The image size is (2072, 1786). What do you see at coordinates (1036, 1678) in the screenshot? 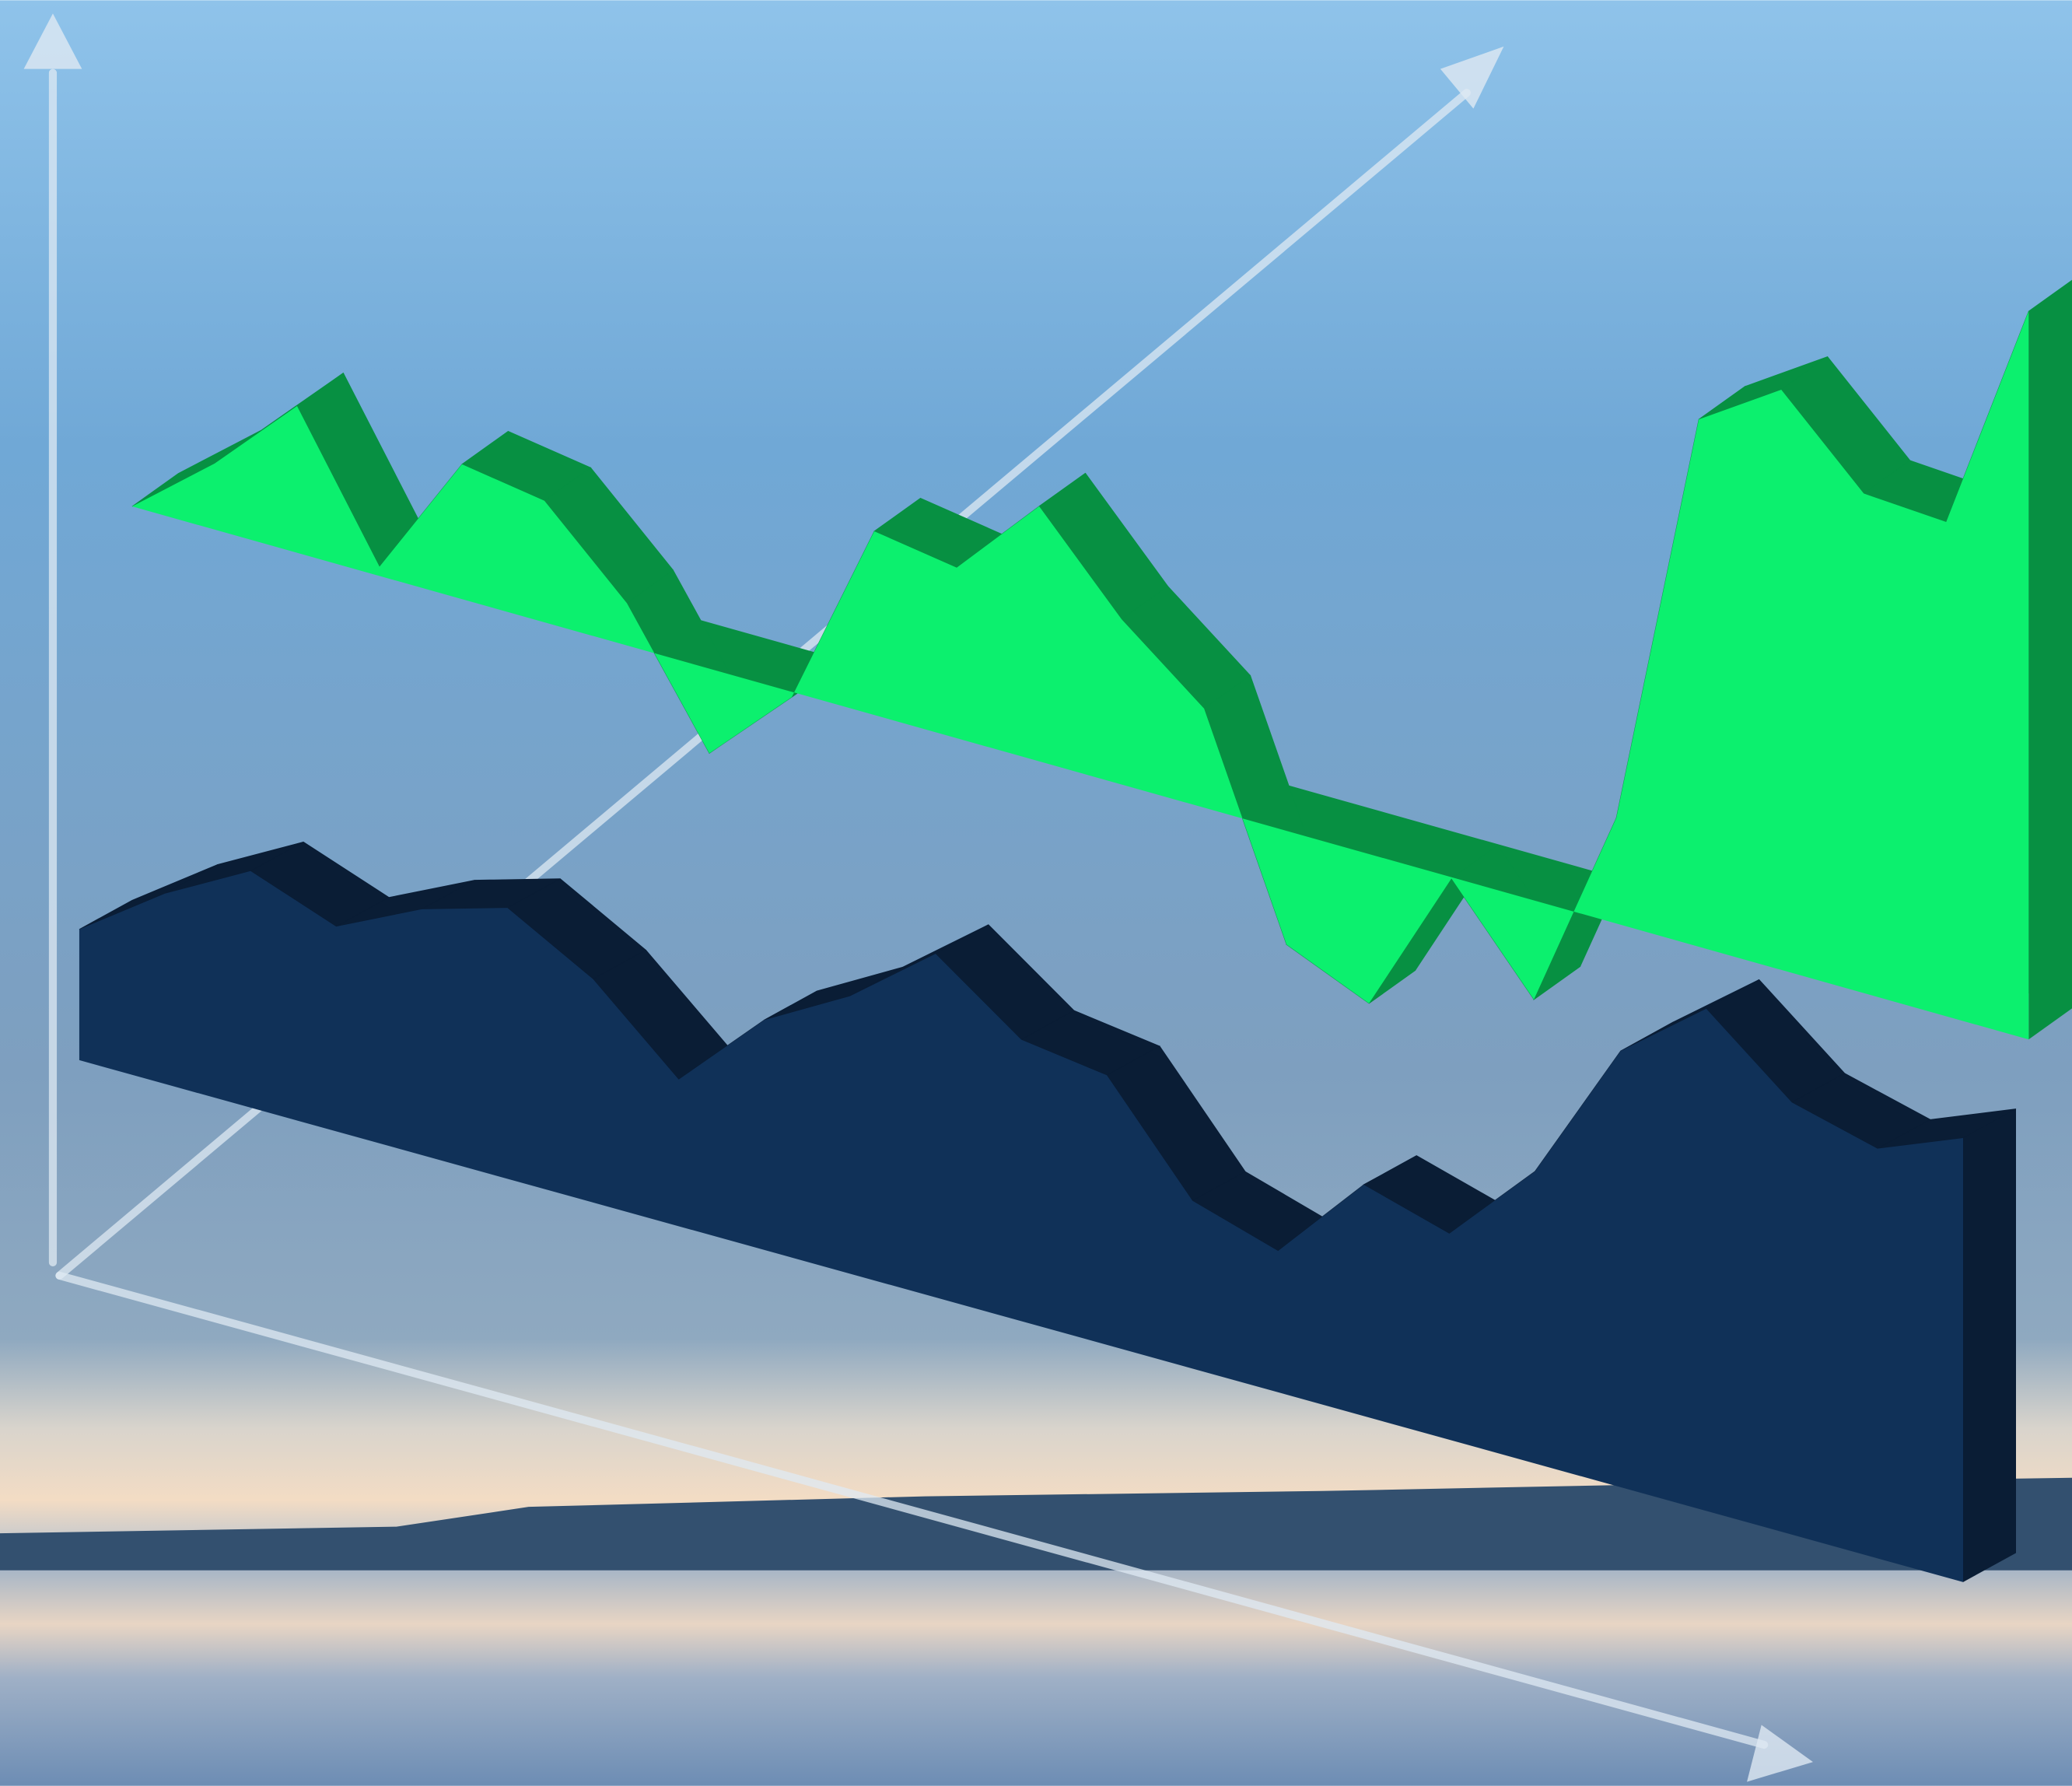
I see `water` at bounding box center [1036, 1678].